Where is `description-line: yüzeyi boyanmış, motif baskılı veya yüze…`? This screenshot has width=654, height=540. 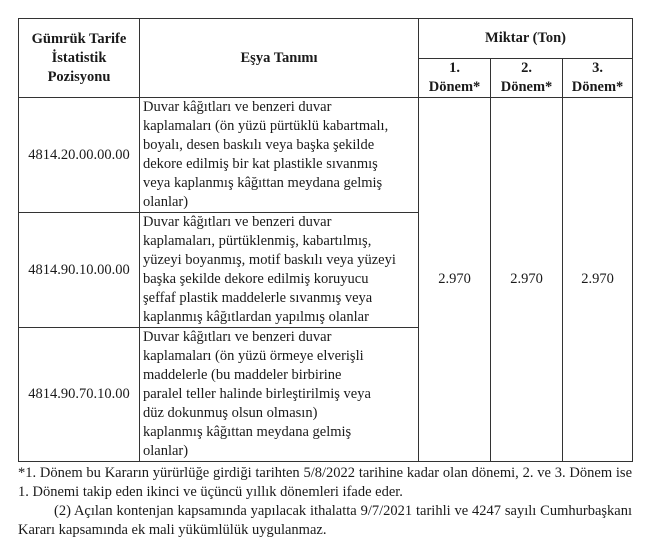 description-line: yüzeyi boyanmış, motif baskılı veya yüze… is located at coordinates (269, 260).